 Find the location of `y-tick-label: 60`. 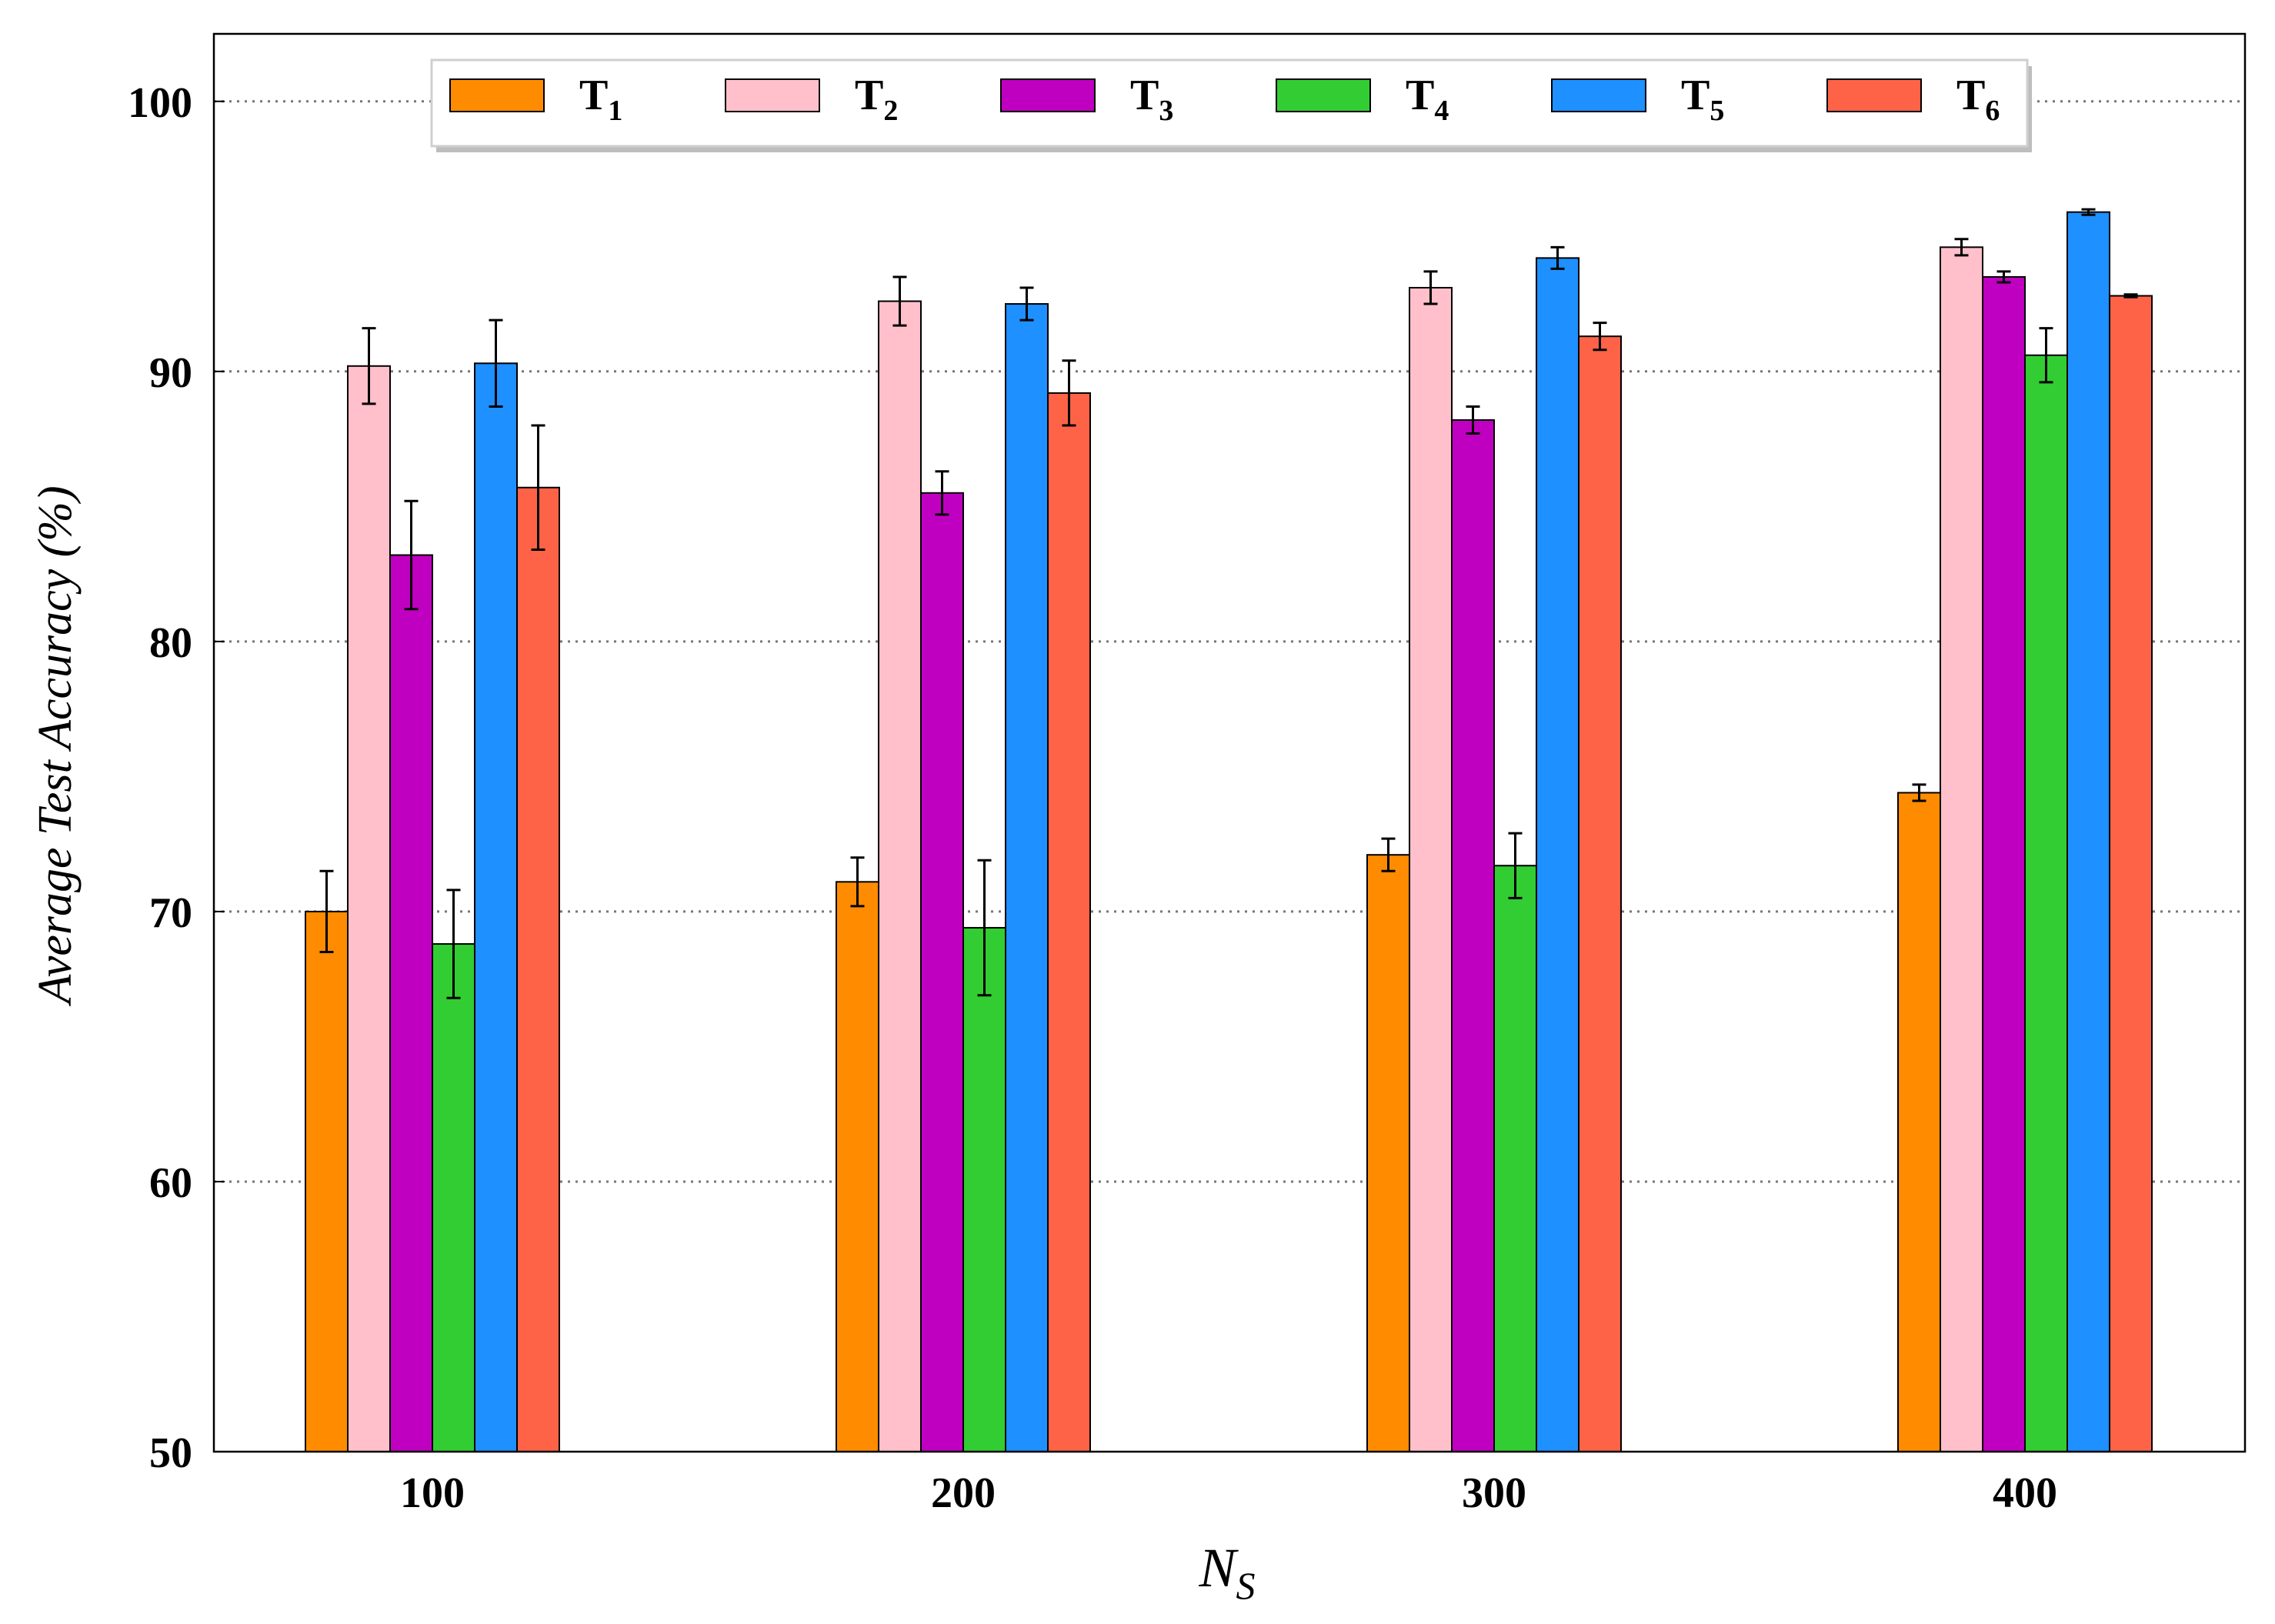

y-tick-label: 60 is located at coordinates (170, 1183).